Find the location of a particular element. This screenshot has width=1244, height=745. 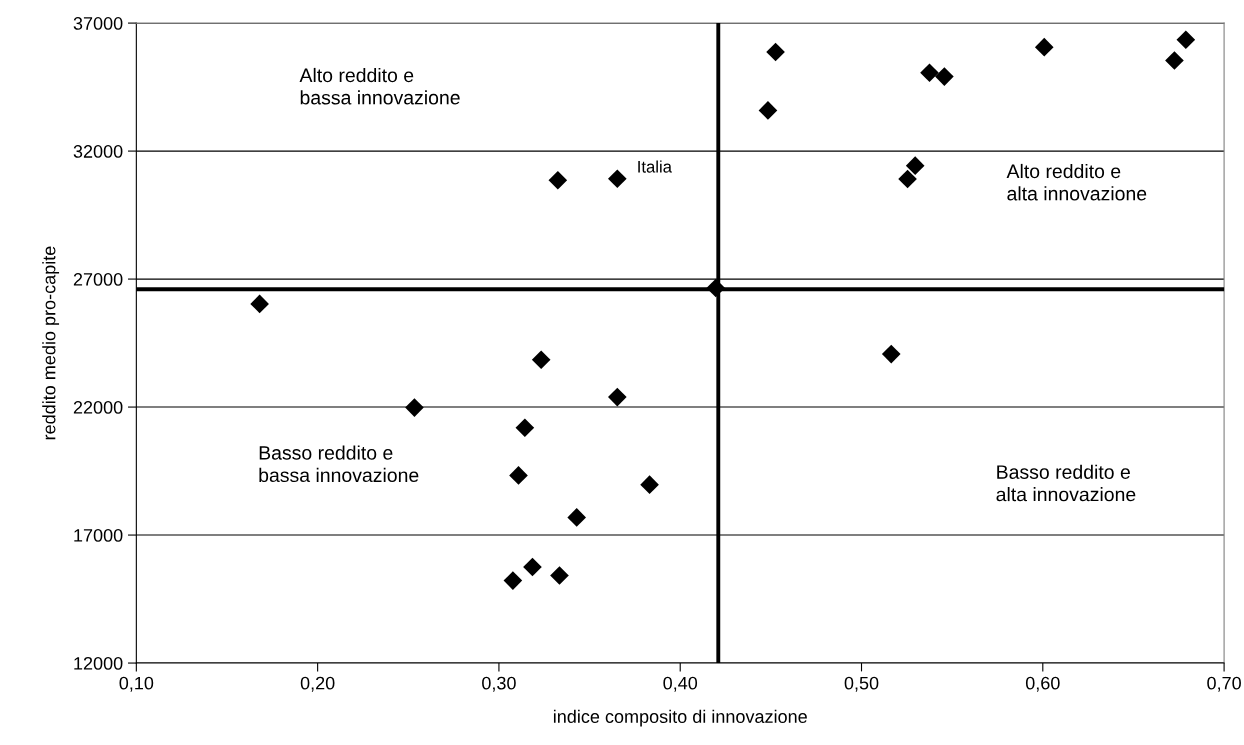

x-tick-label: 0,40 is located at coordinates (680, 684).